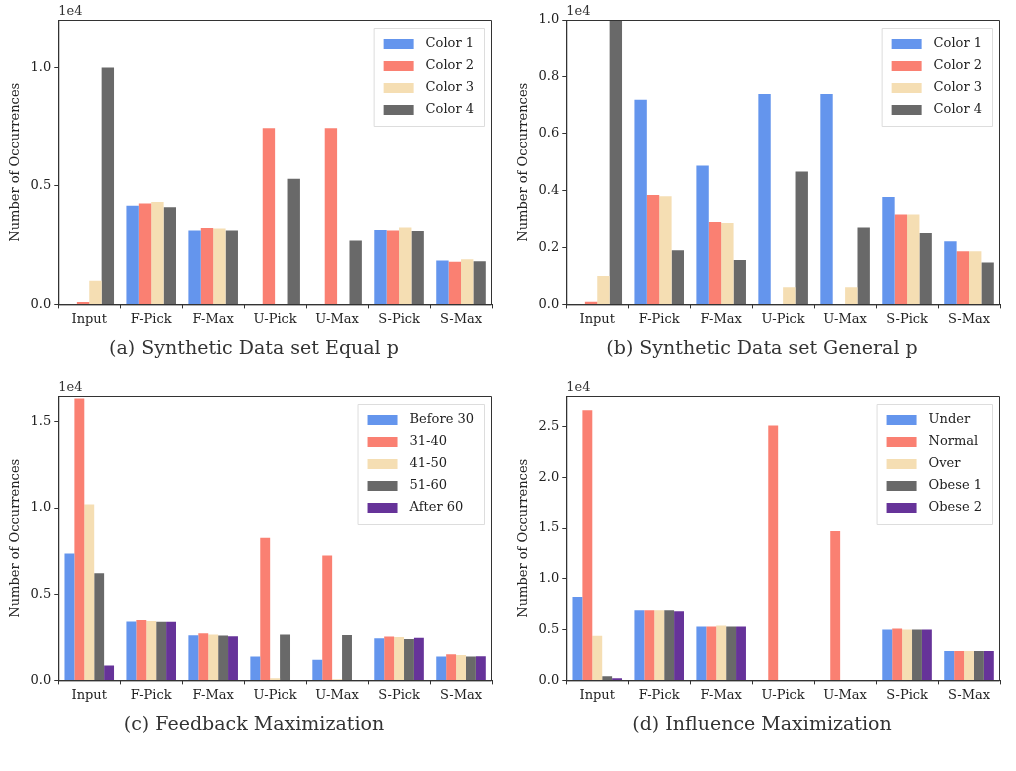 The image size is (1016, 771). What do you see at coordinates (450, 65) in the screenshot?
I see `legend-label: Color 2` at bounding box center [450, 65].